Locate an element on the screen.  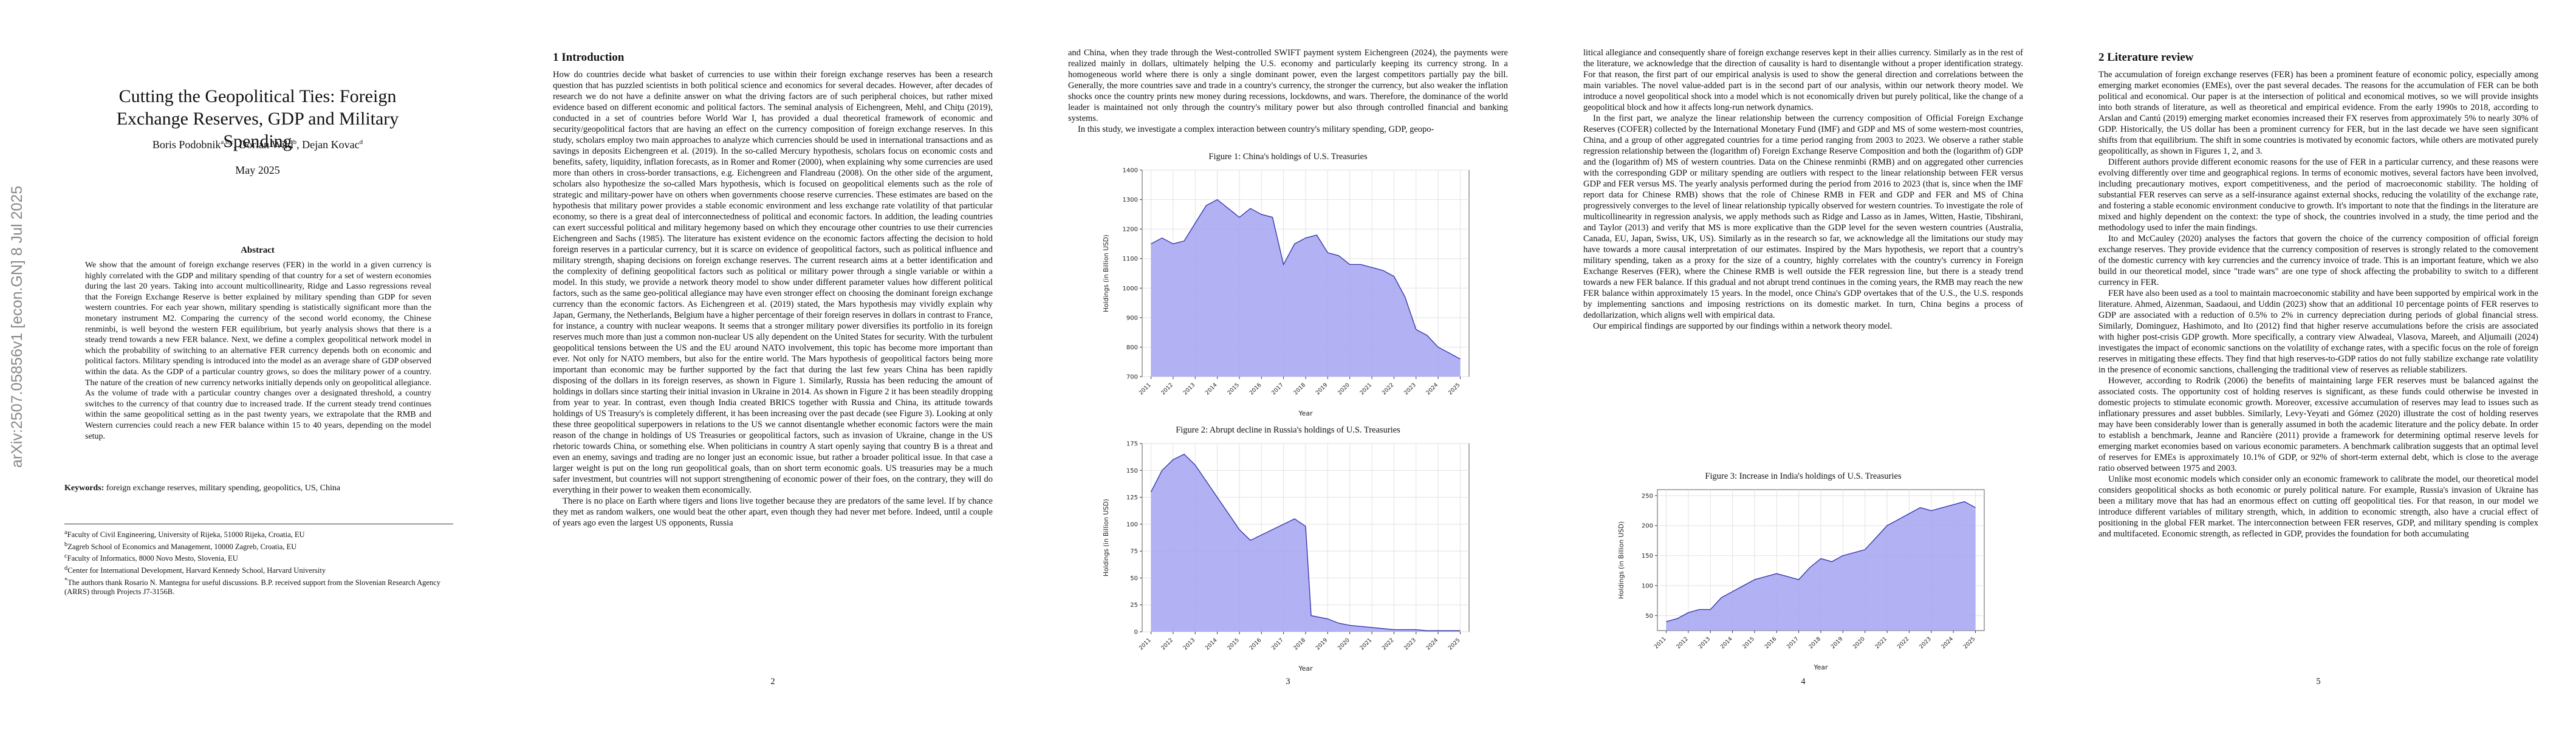
author-affiliation: b is located at coordinates (295, 142).